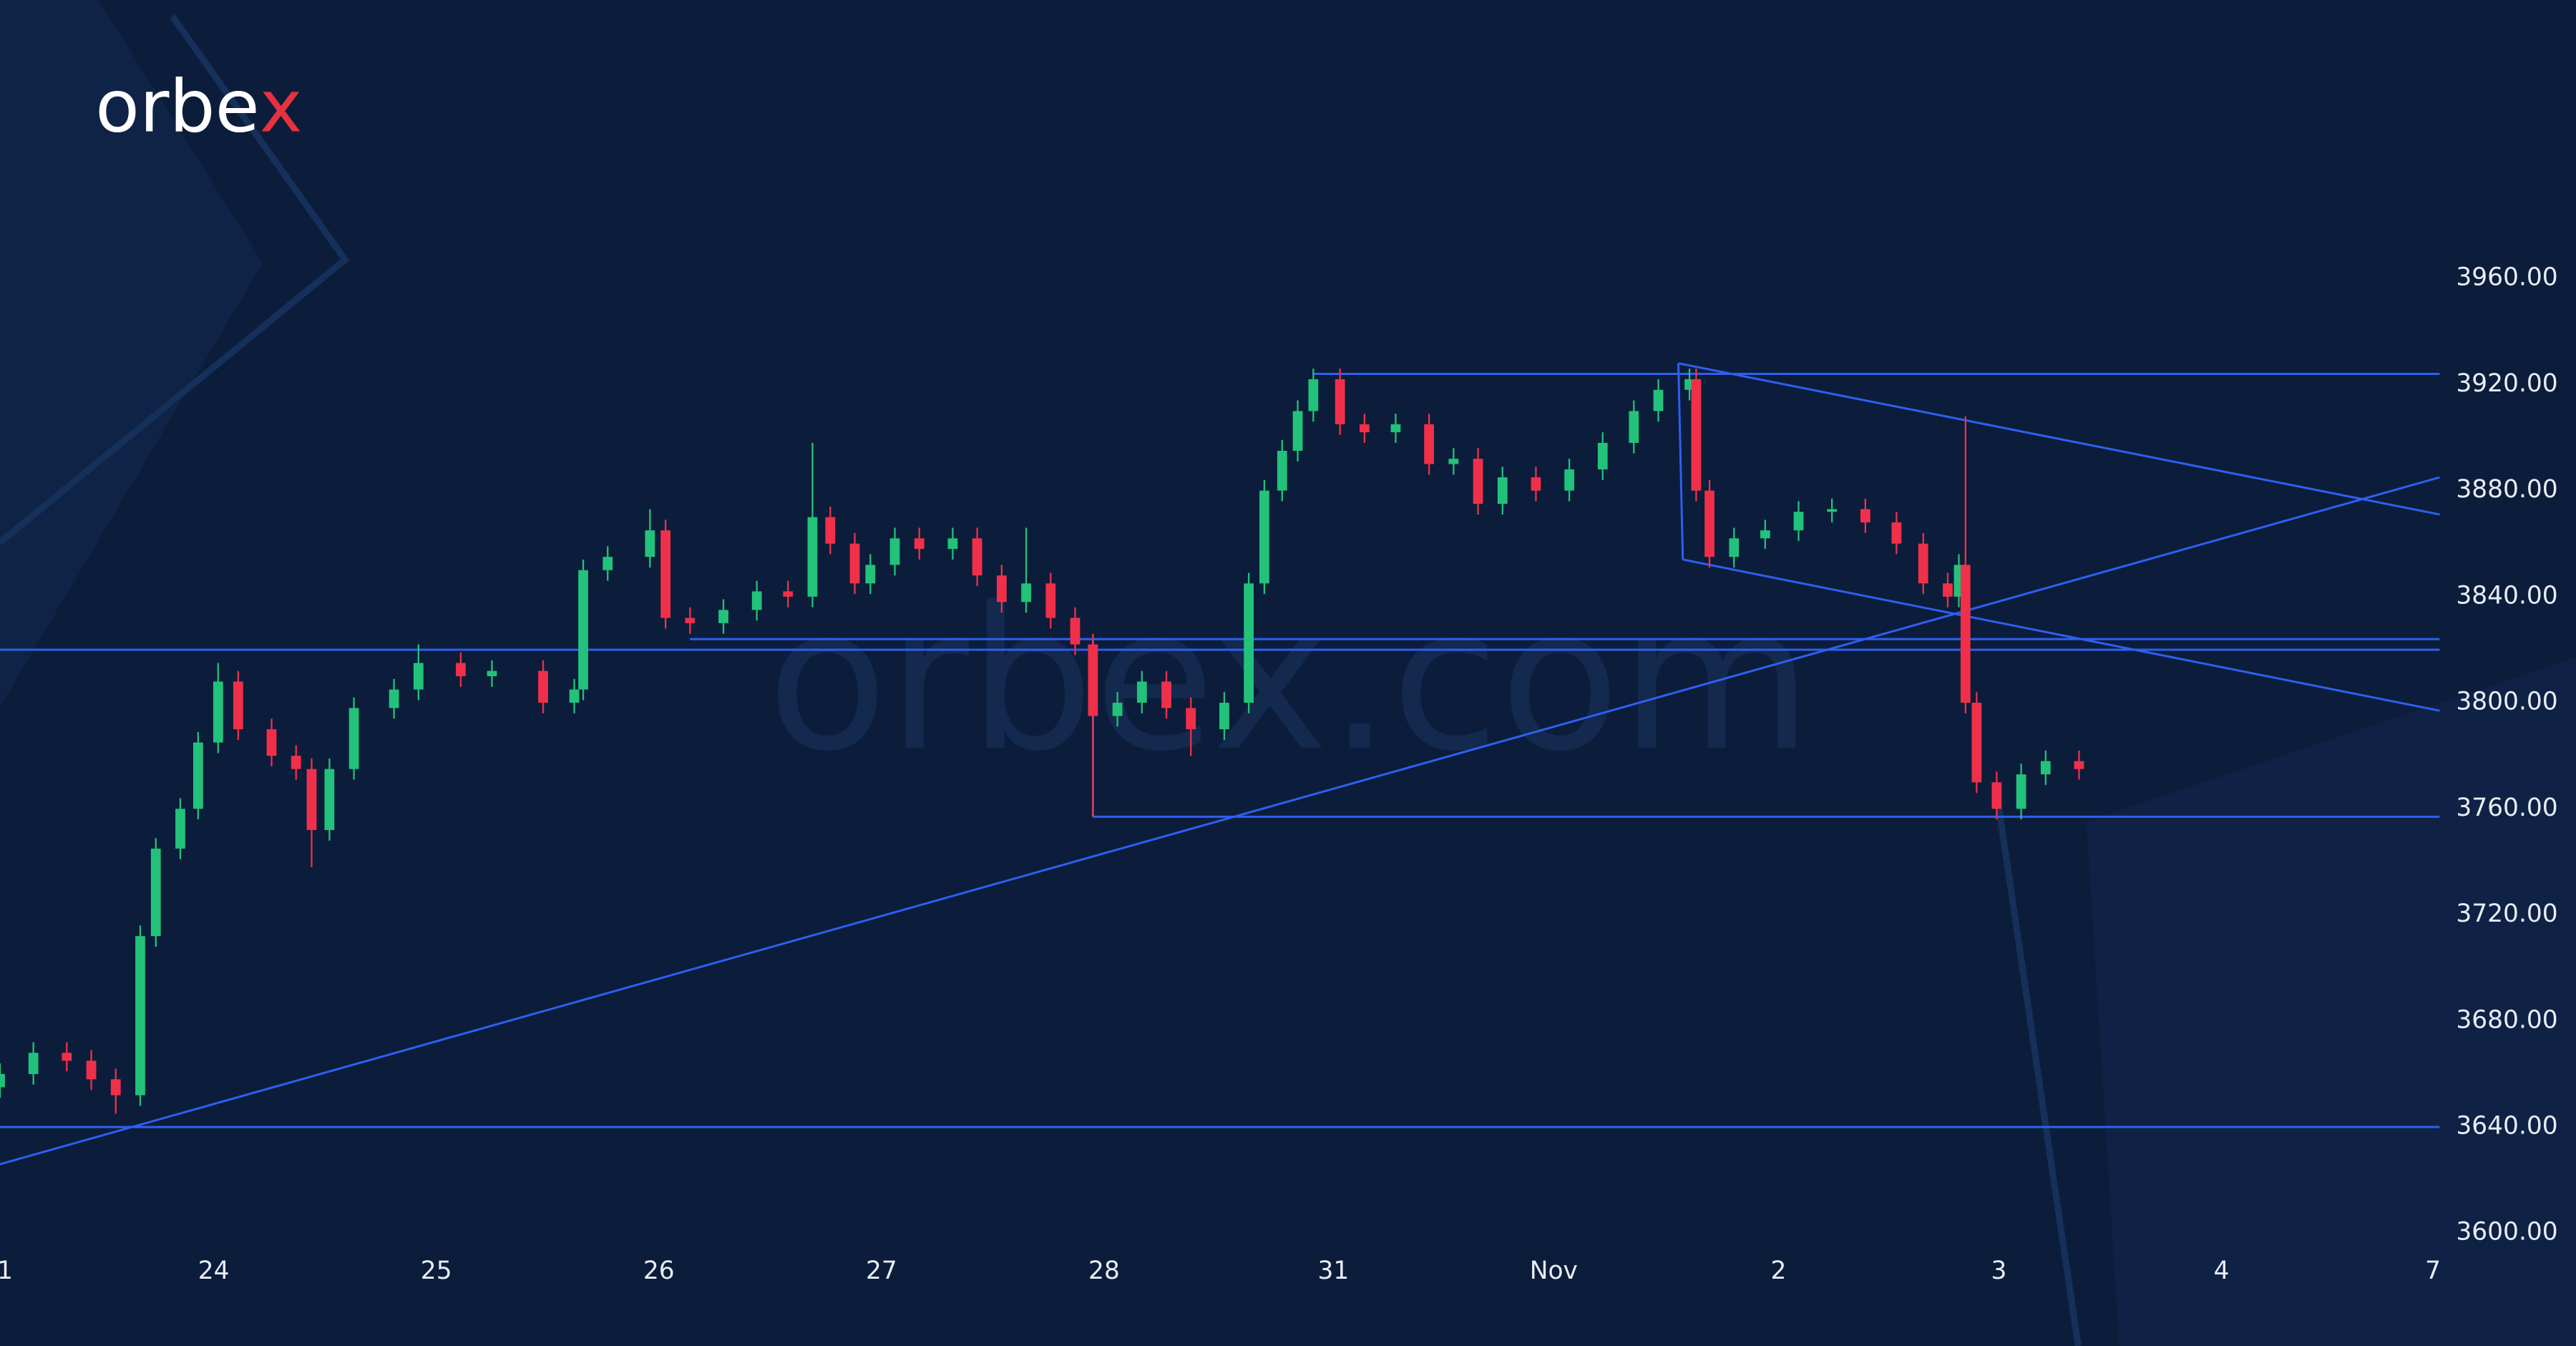 The height and width of the screenshot is (1346, 2576). What do you see at coordinates (1779, 1271) in the screenshot?
I see `x-tick-label: 2` at bounding box center [1779, 1271].